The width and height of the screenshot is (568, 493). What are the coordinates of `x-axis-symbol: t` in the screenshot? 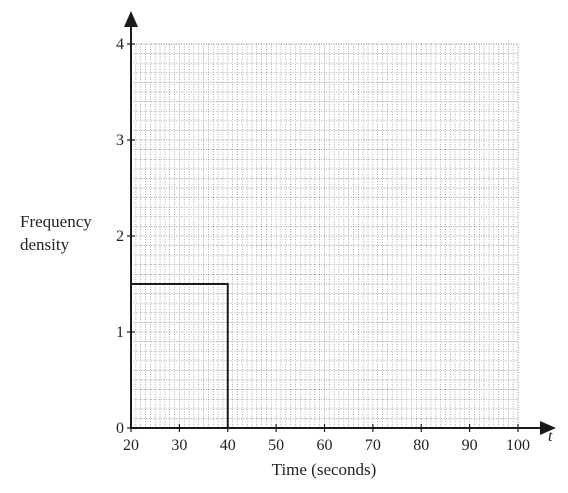 It's located at (550, 436).